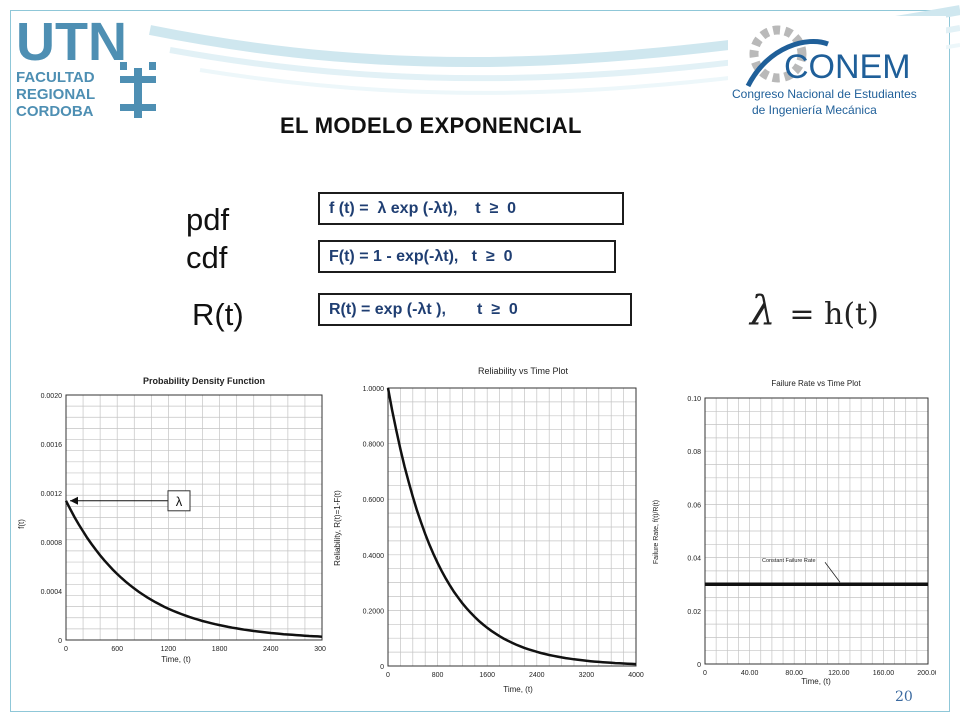 The image size is (960, 720). I want to click on svg-text: CORDOBA, so click(55, 111).